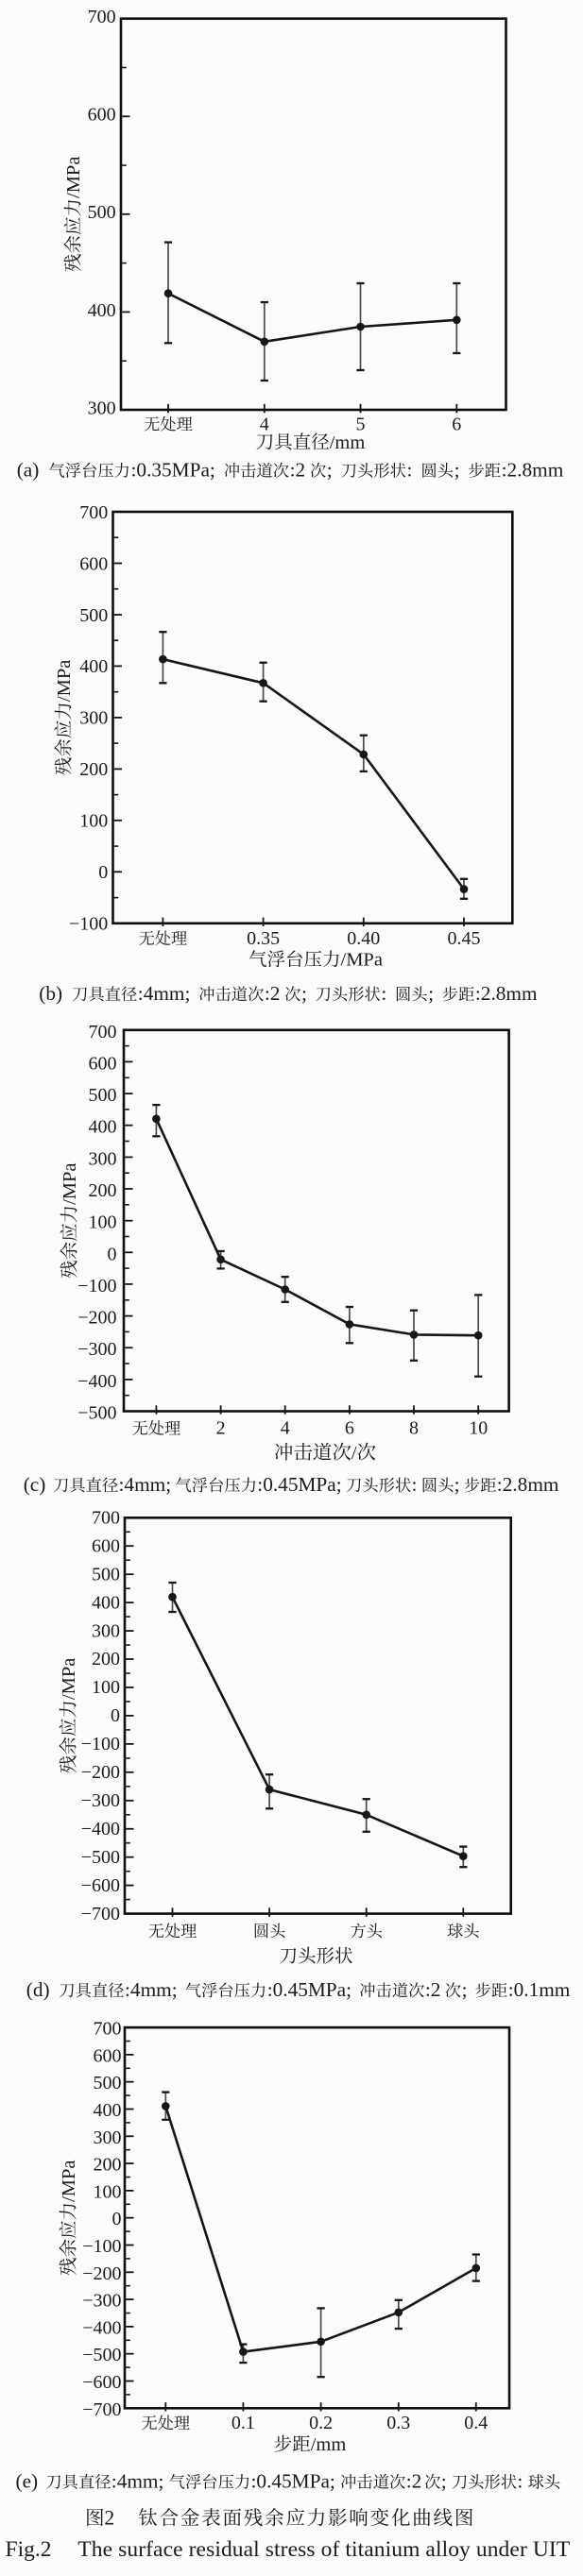 The image size is (583, 2576). I want to click on svg-text: :0.35MPa;, so click(173, 470).